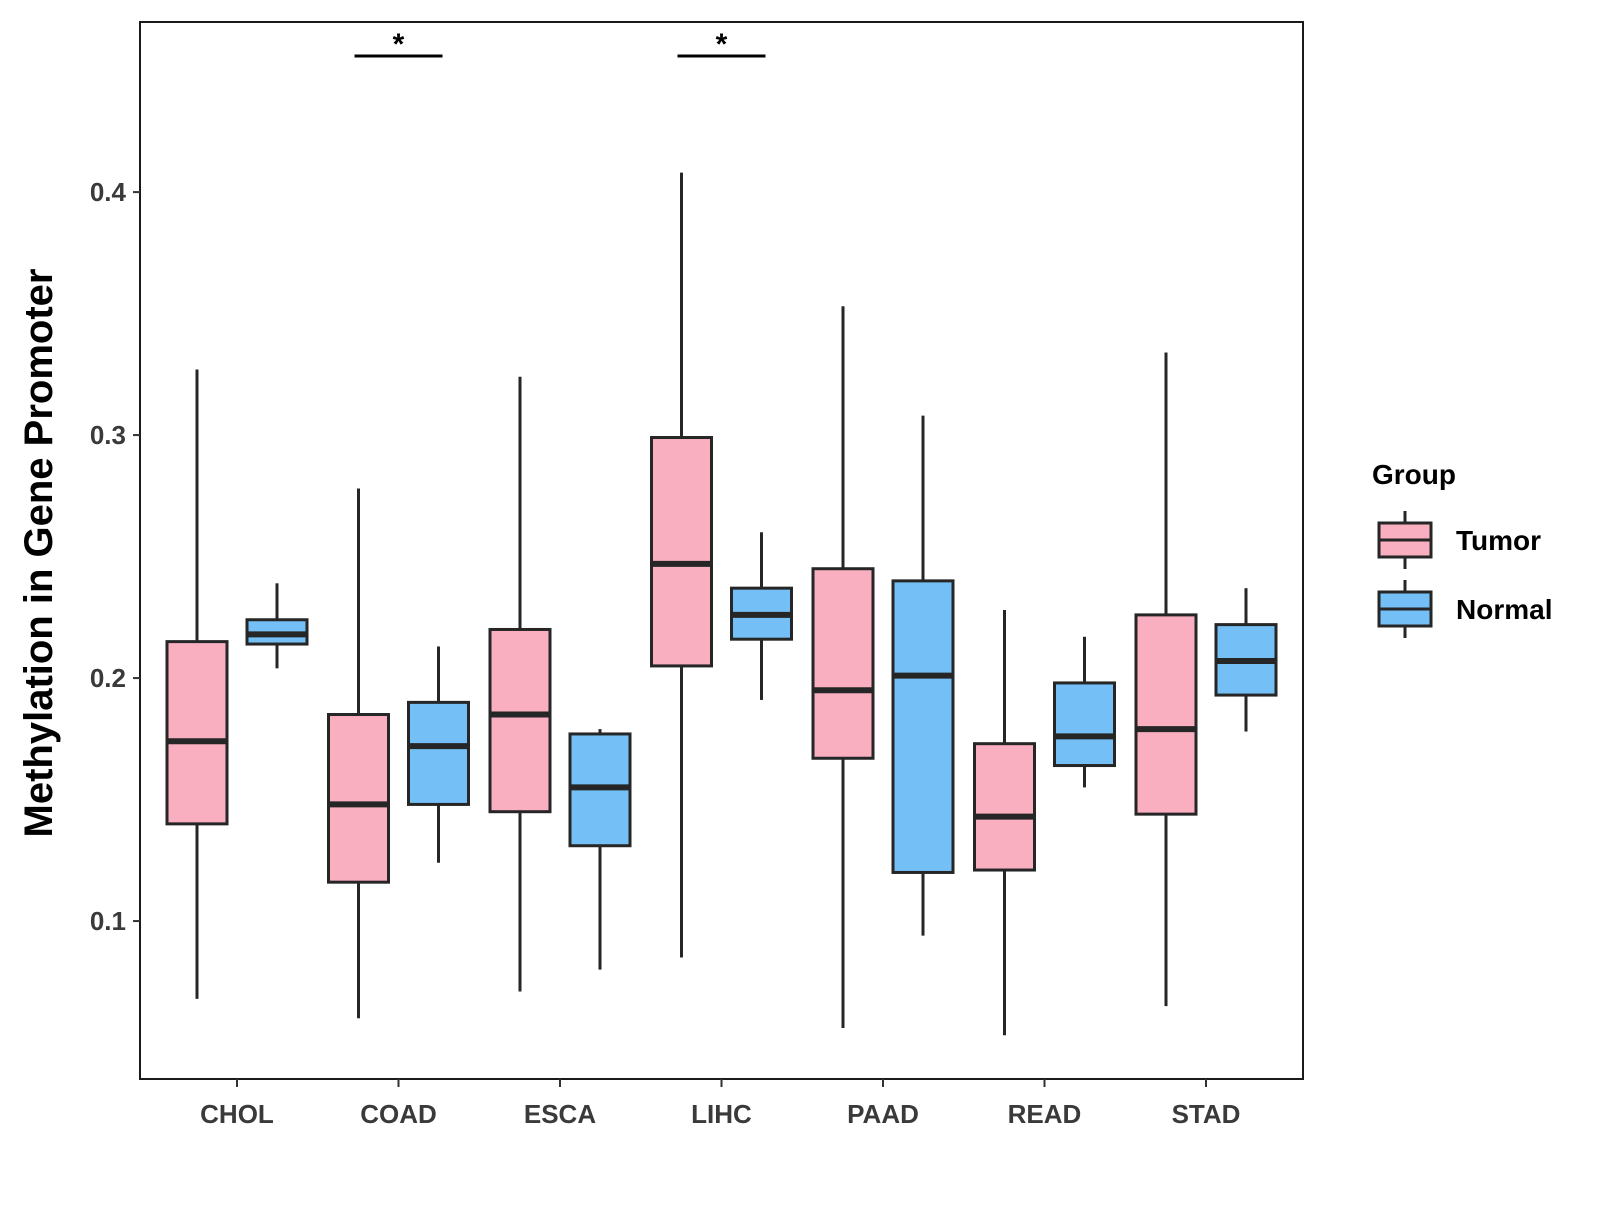 This screenshot has height=1205, width=1600. Describe the element at coordinates (237, 1114) in the screenshot. I see `x-tick-label-chol: CHOL` at that location.